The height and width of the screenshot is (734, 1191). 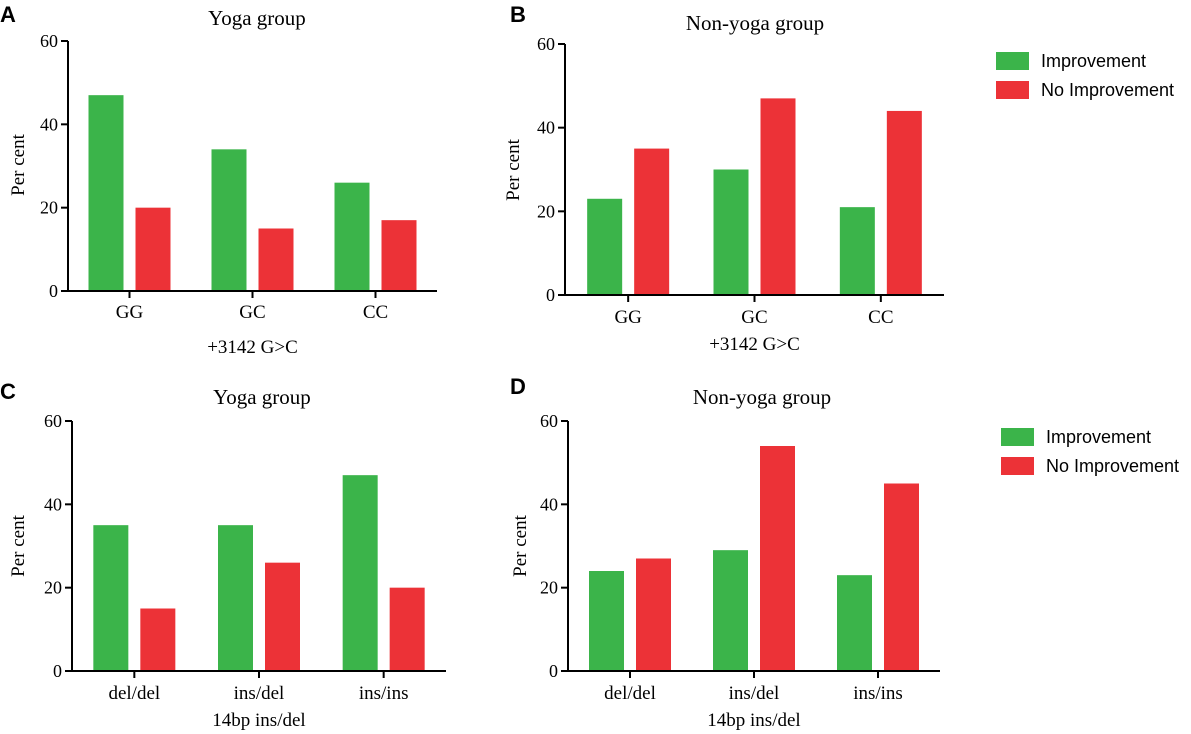 I want to click on panel-letter: B, so click(x=518, y=14).